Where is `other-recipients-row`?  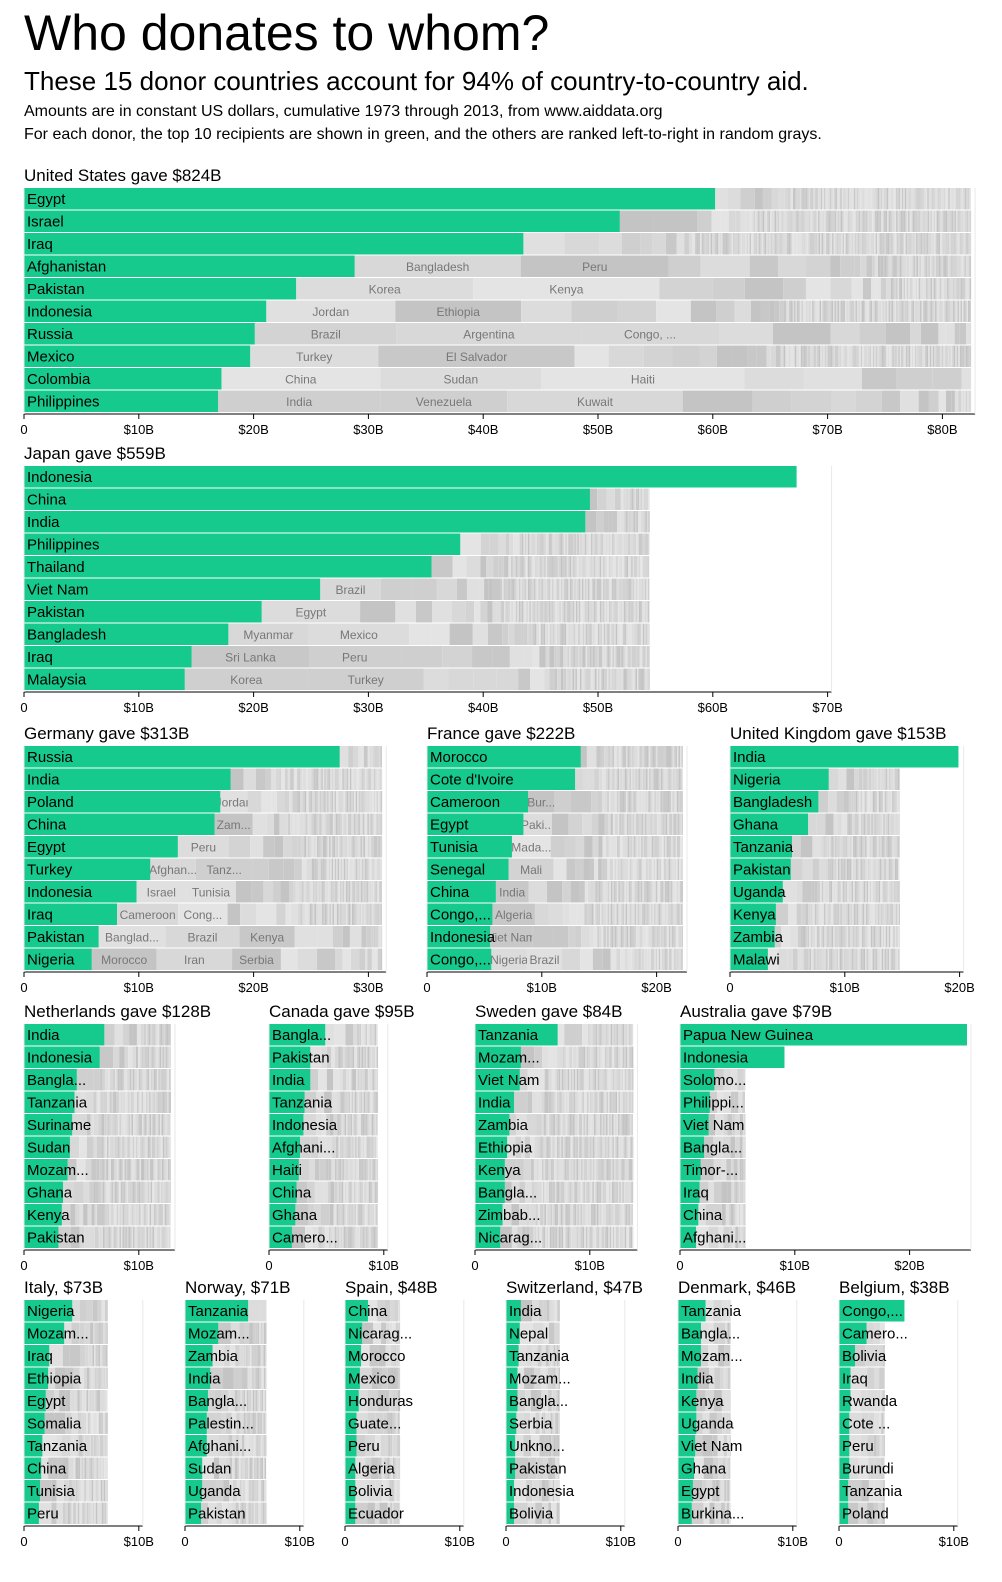 other-recipients-row is located at coordinates (123, 1080).